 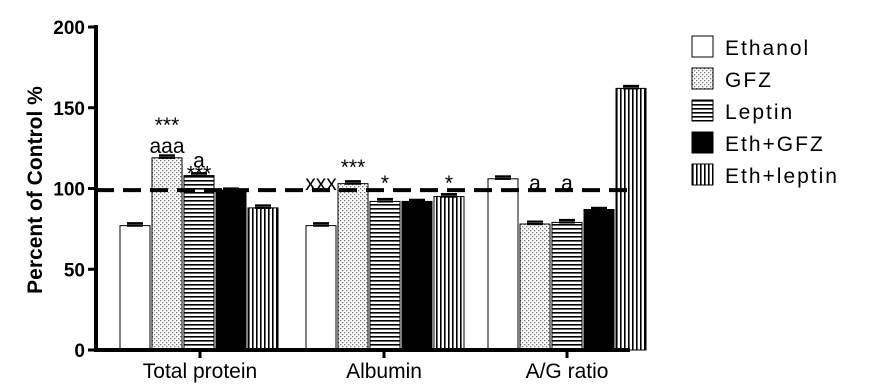 I want to click on legend-swatch-eth-leptin, so click(x=702, y=174).